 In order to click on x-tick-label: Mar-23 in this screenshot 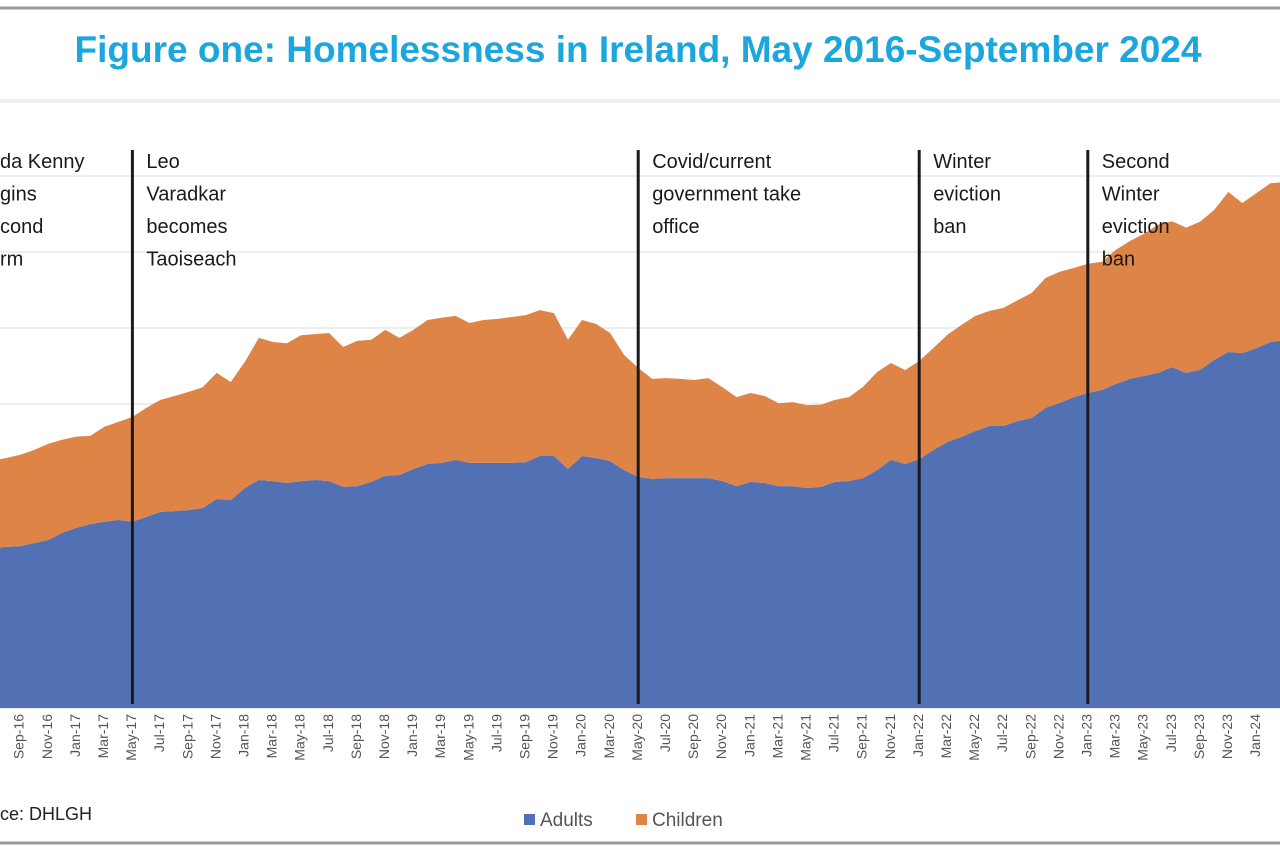, I will do `click(1115, 736)`.